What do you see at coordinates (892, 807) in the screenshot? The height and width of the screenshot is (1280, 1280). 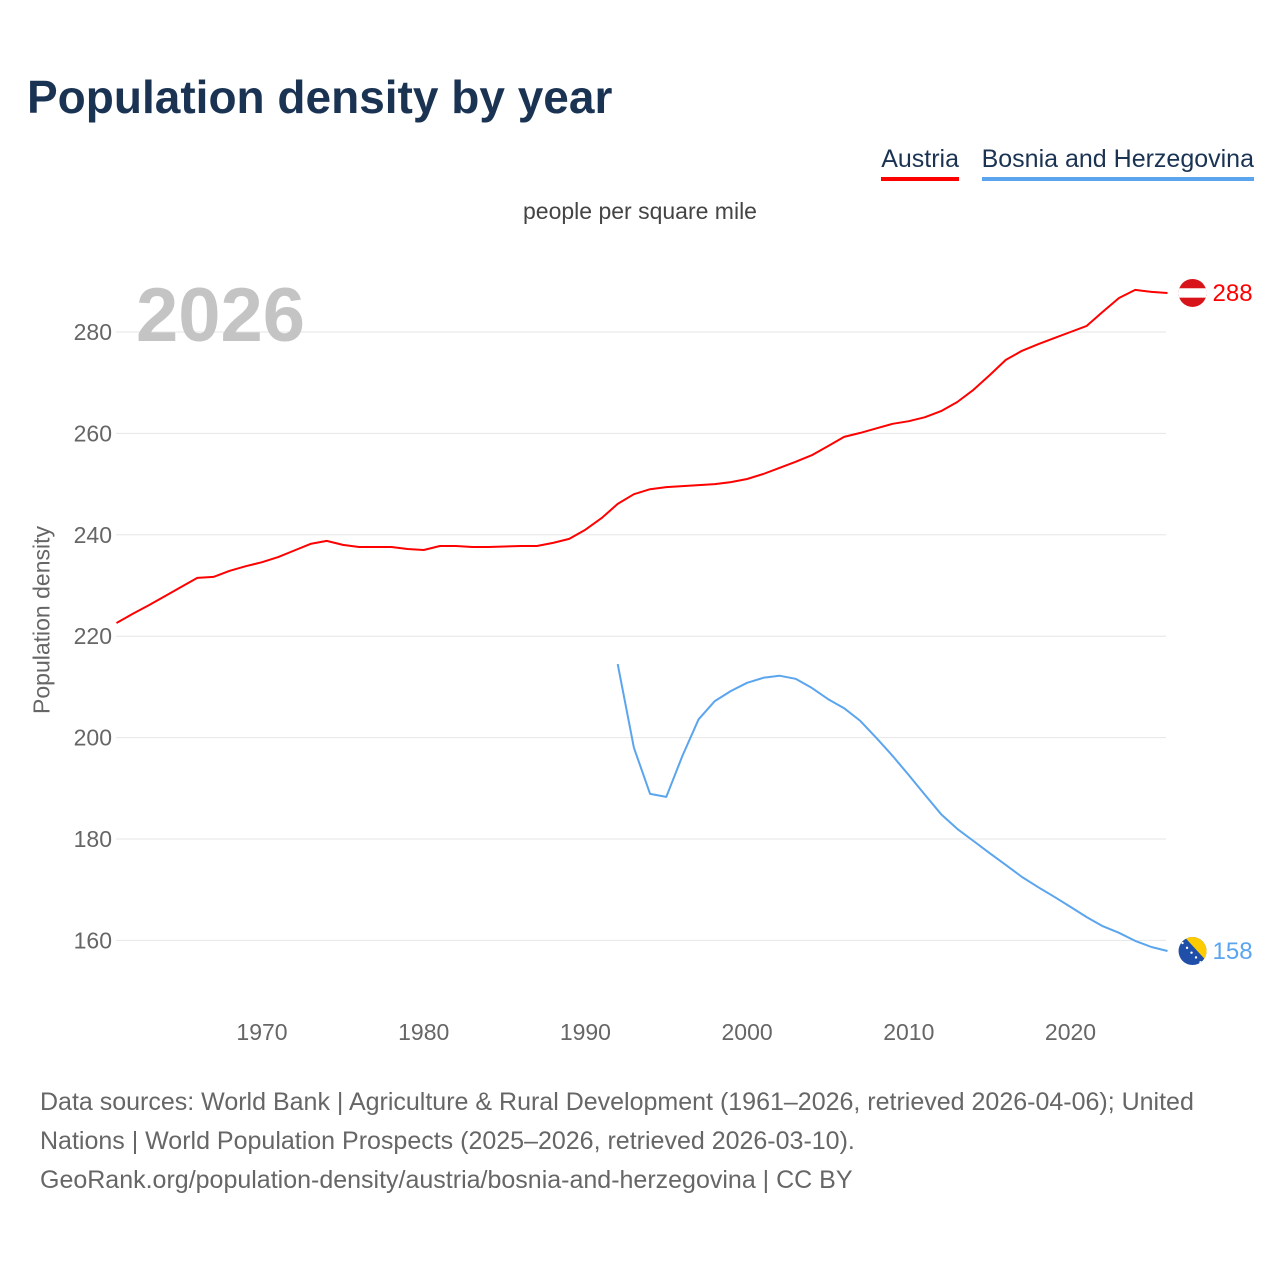 I see `series-line-bosnia` at bounding box center [892, 807].